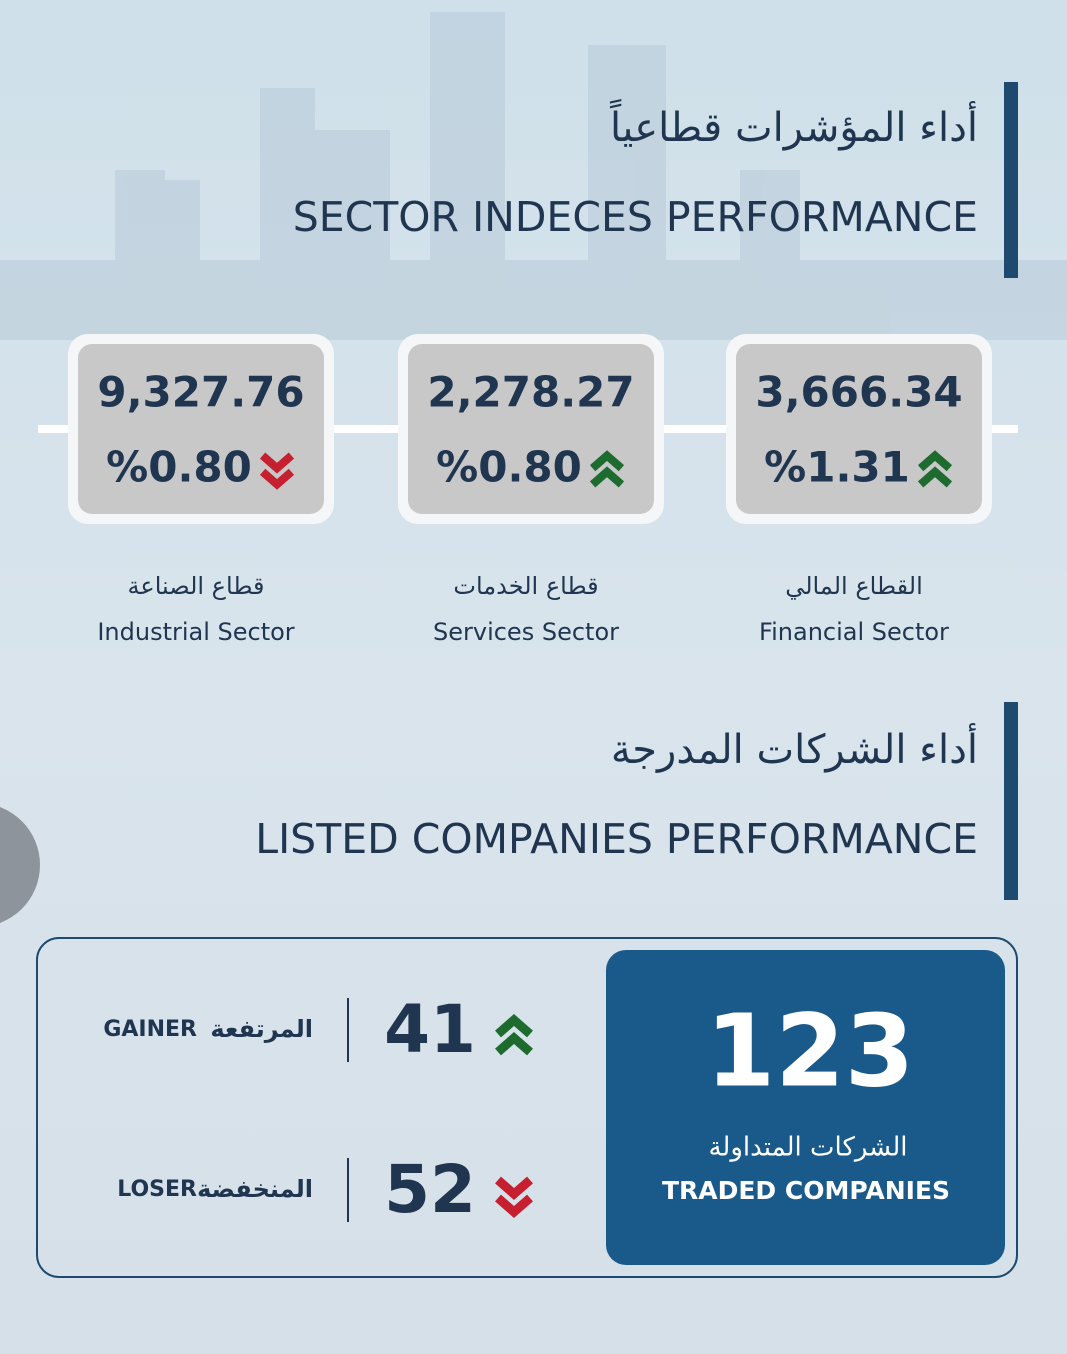  What do you see at coordinates (530, 392) in the screenshot?
I see `index-value: 2,278.27` at bounding box center [530, 392].